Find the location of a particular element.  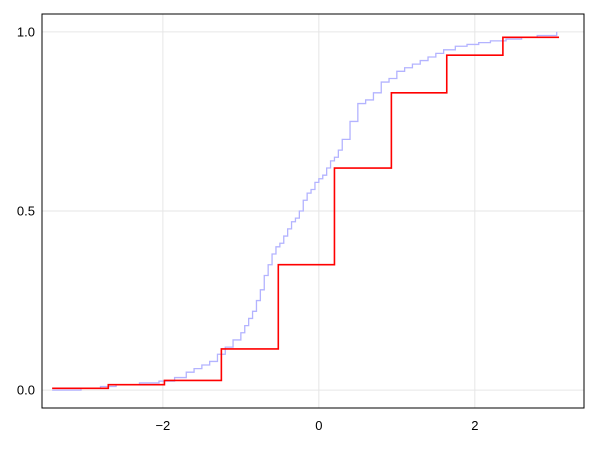

y-tick-label: 1.0 is located at coordinates (26, 31).